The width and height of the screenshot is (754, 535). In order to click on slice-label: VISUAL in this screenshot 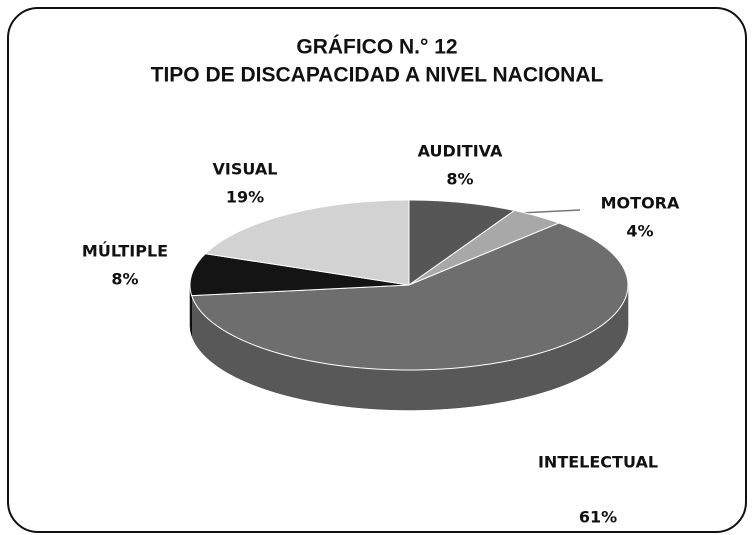, I will do `click(245, 169)`.